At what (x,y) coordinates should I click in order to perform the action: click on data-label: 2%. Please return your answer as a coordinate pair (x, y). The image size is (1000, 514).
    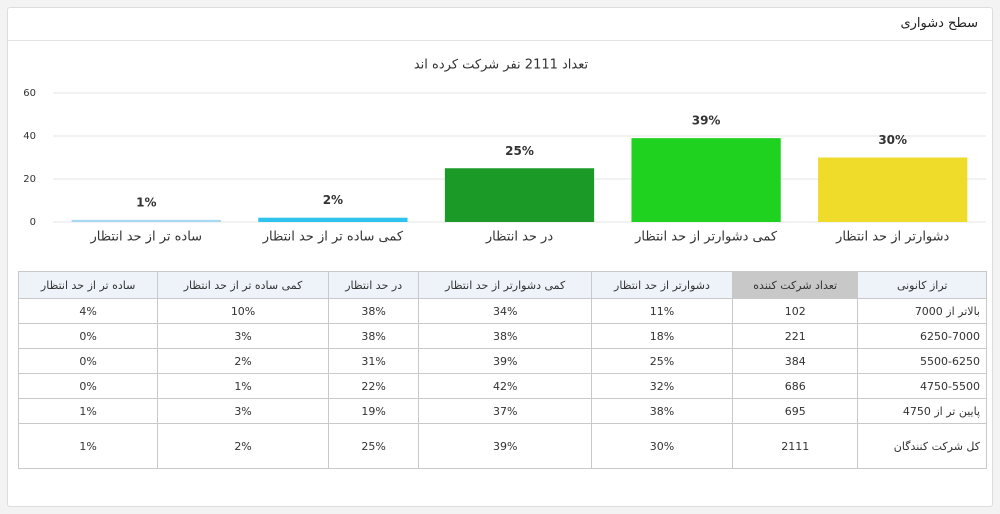
    Looking at the image, I should click on (333, 200).